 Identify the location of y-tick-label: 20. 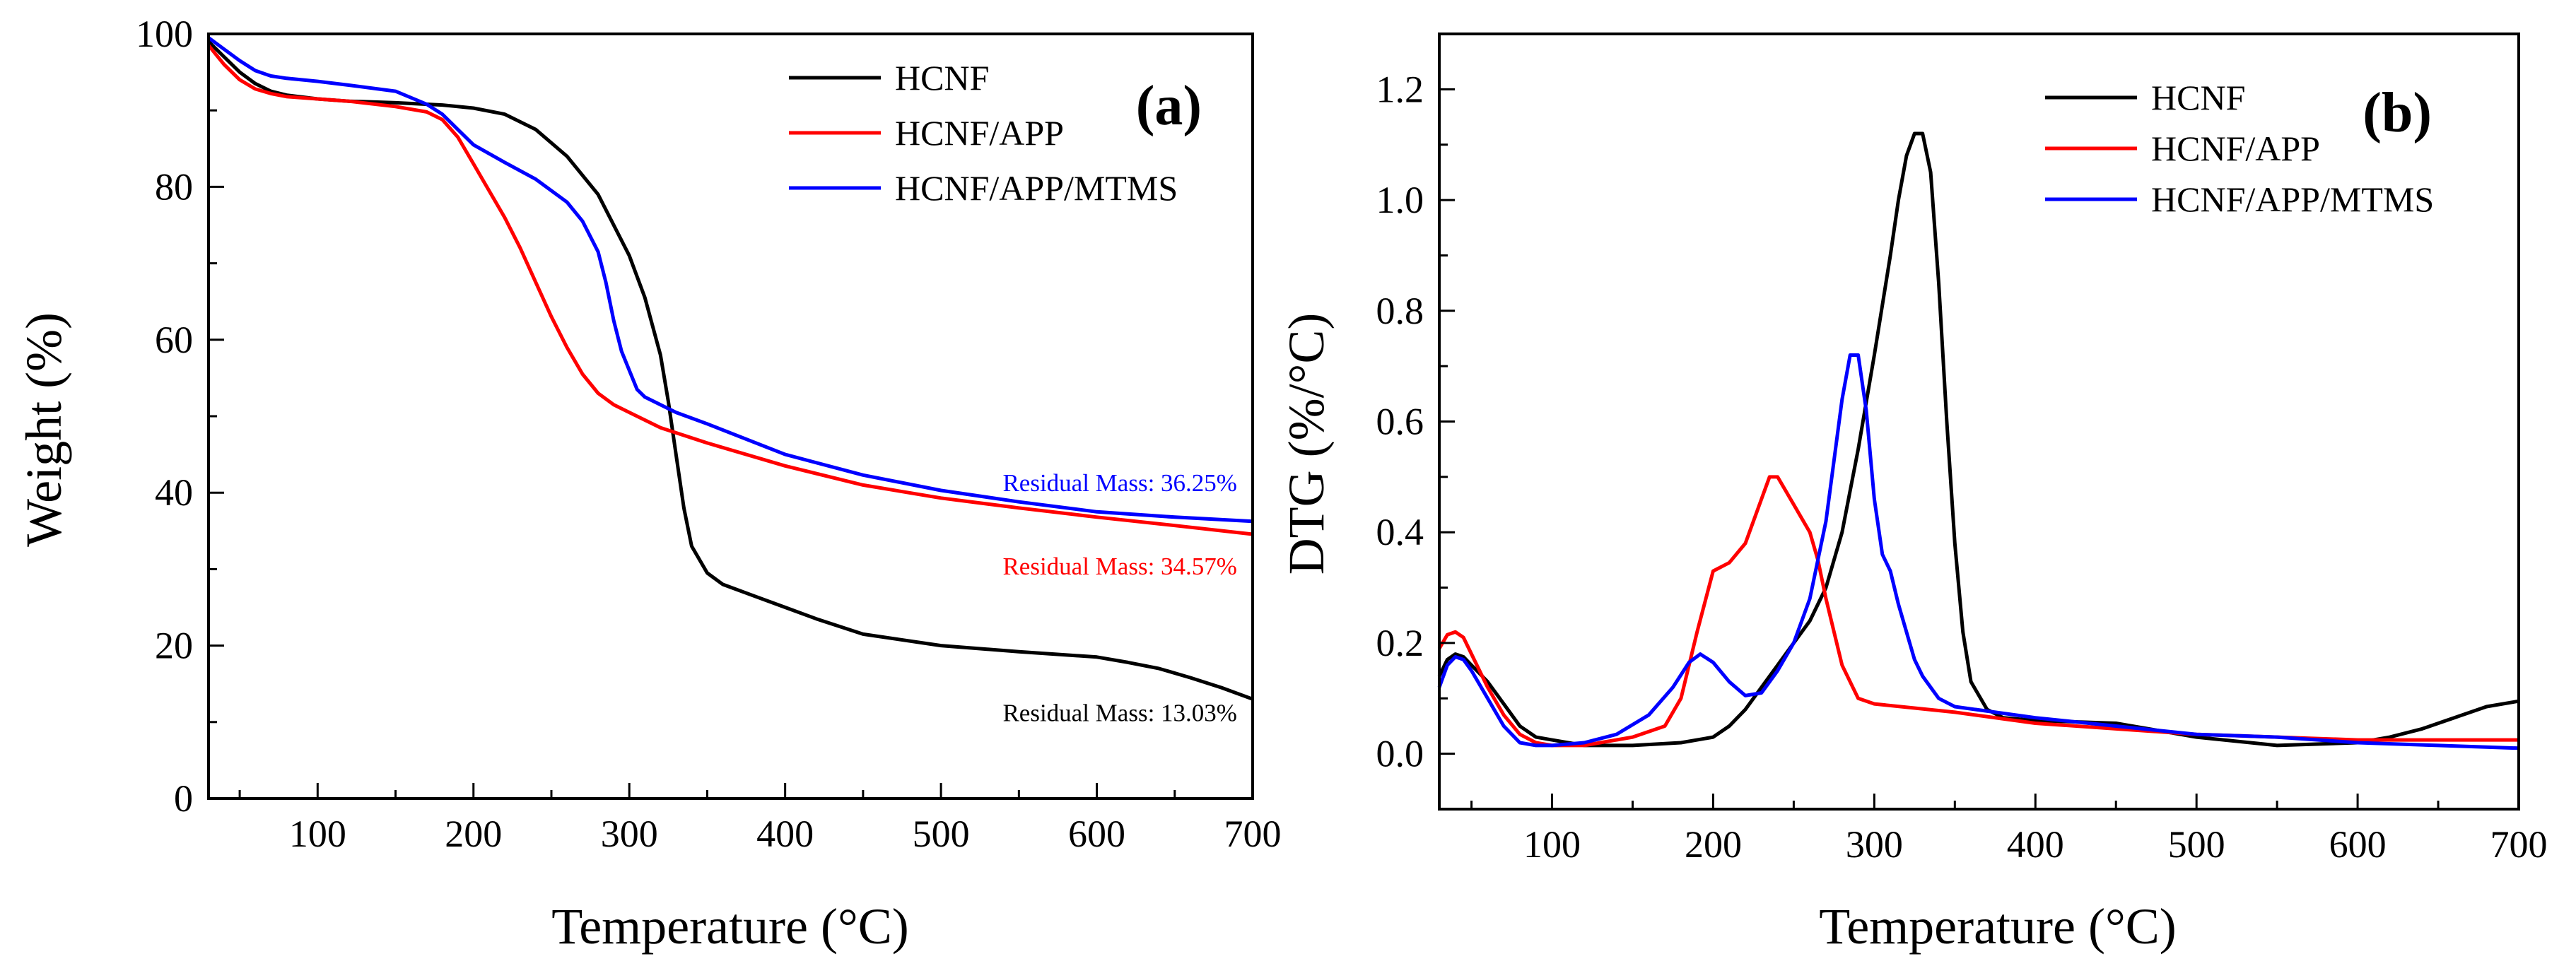
(174, 646).